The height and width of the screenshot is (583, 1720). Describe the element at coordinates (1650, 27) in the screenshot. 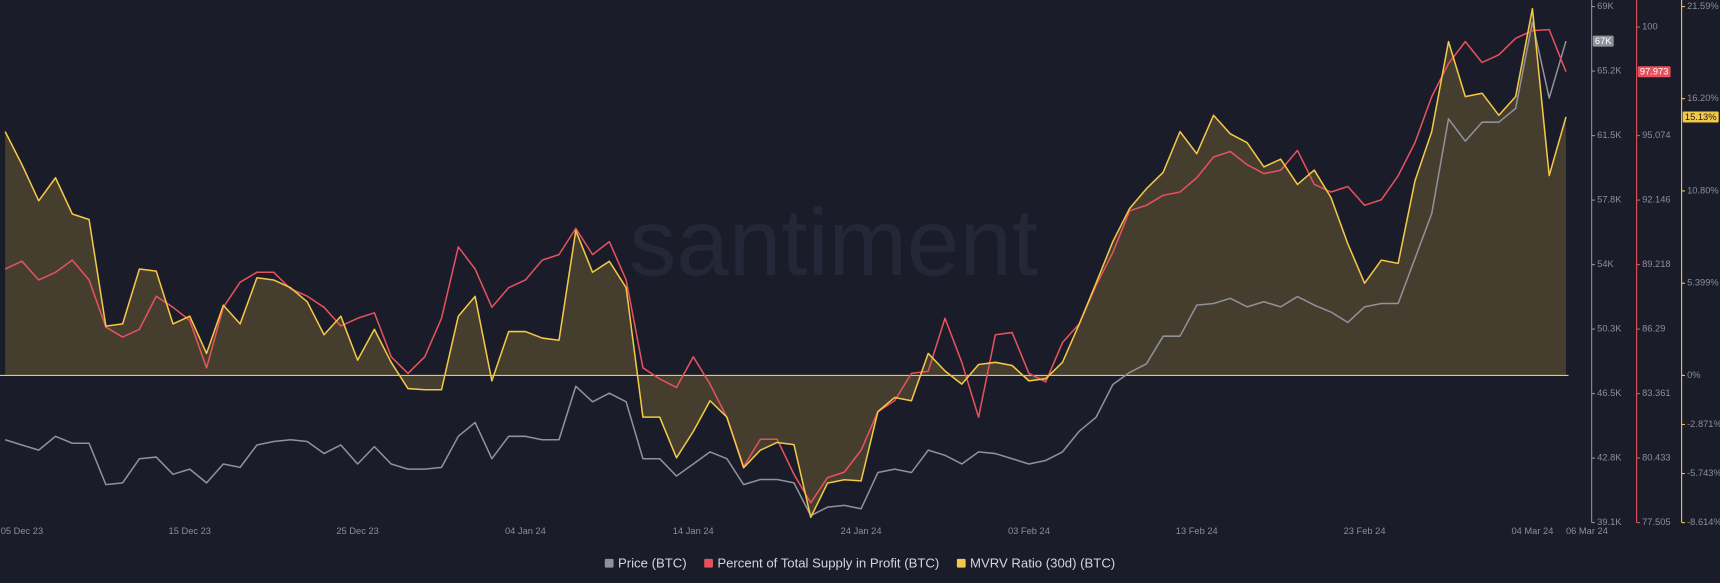

I see `y-tick-label: 100` at that location.